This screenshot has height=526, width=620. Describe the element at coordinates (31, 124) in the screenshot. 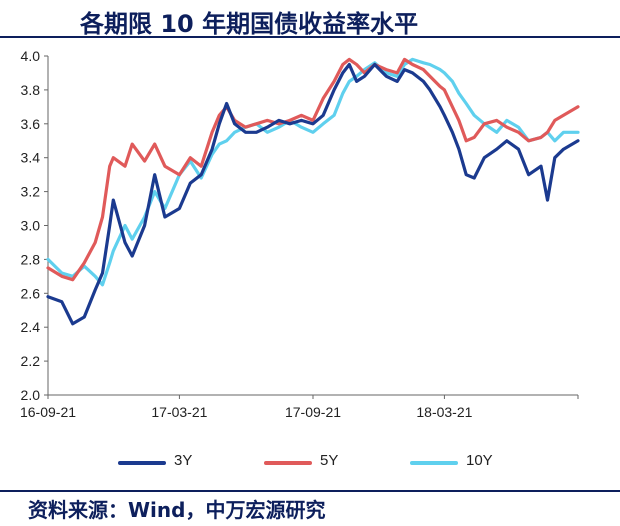

I see `y-tick-label: 3.6` at that location.